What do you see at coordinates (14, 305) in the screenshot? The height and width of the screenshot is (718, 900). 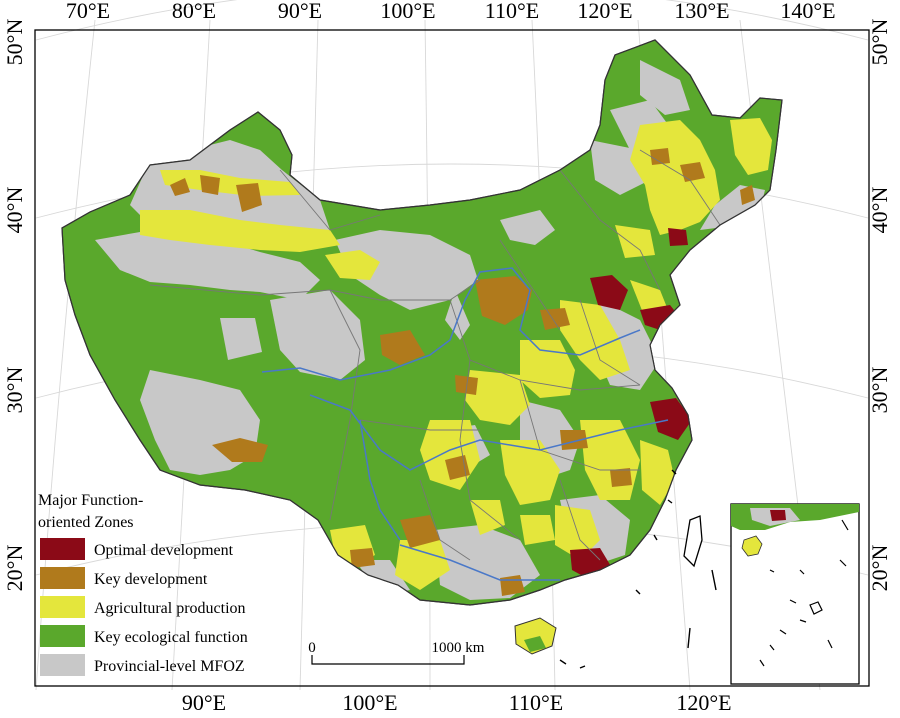 I see `left-latitude-labels: 50°N 40°N 30°N 20°N` at bounding box center [14, 305].